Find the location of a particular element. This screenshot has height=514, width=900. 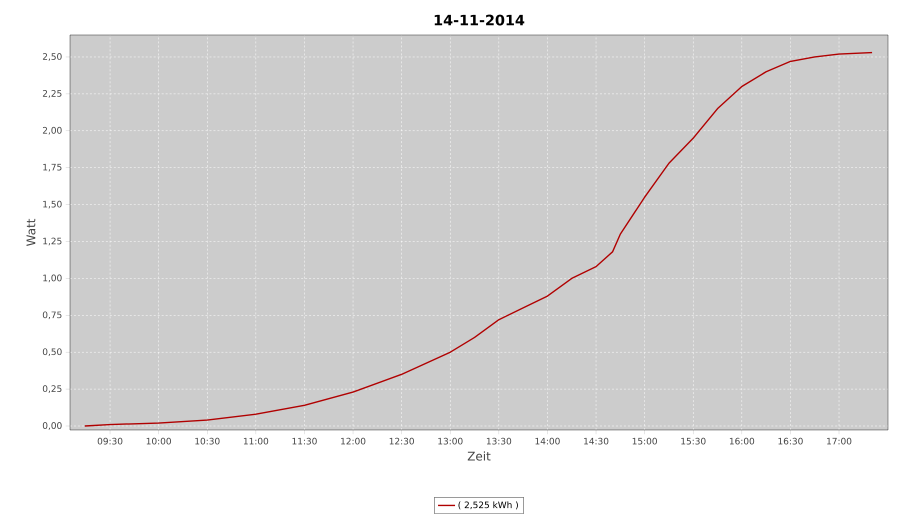

y-tick-label: 0,00 is located at coordinates (52, 426).